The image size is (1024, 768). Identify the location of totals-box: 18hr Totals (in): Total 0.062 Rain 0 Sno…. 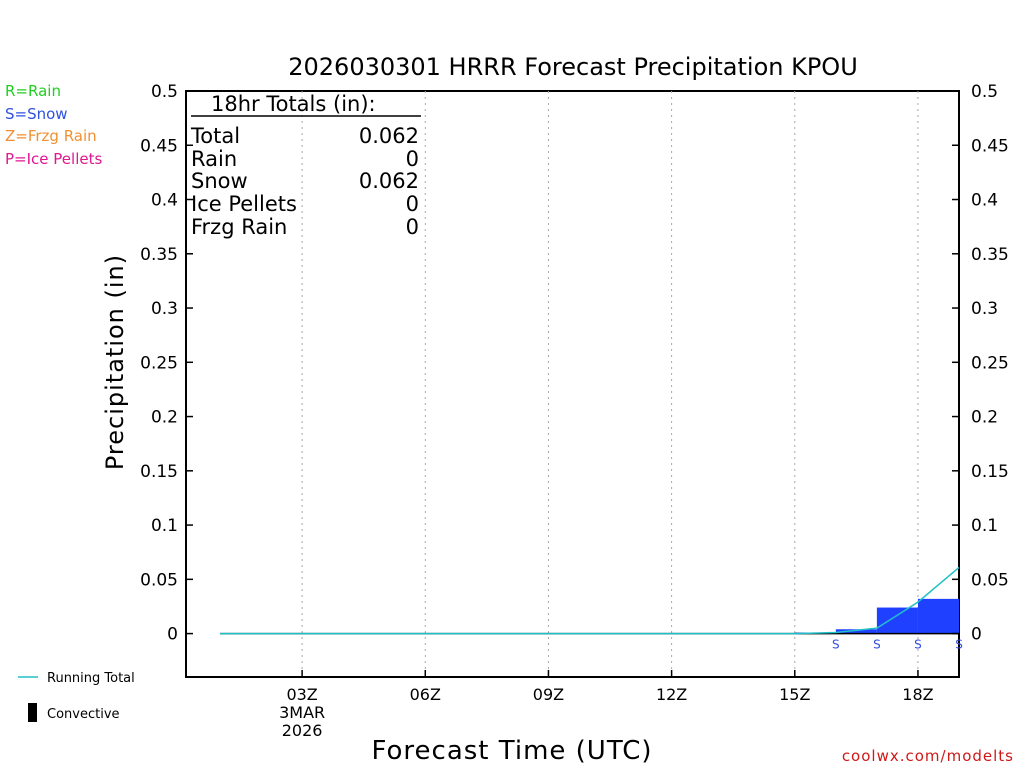
(305, 165).